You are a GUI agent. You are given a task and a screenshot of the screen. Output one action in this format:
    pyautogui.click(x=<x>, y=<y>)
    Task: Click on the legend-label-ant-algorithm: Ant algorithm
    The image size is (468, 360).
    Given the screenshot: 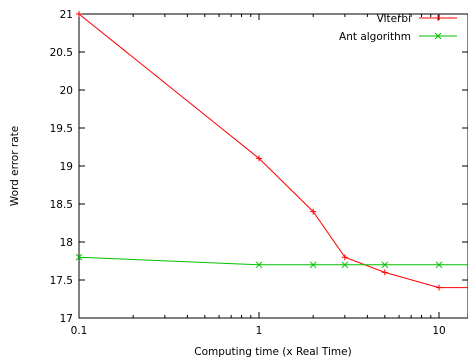 What is the action you would take?
    pyautogui.click(x=375, y=37)
    